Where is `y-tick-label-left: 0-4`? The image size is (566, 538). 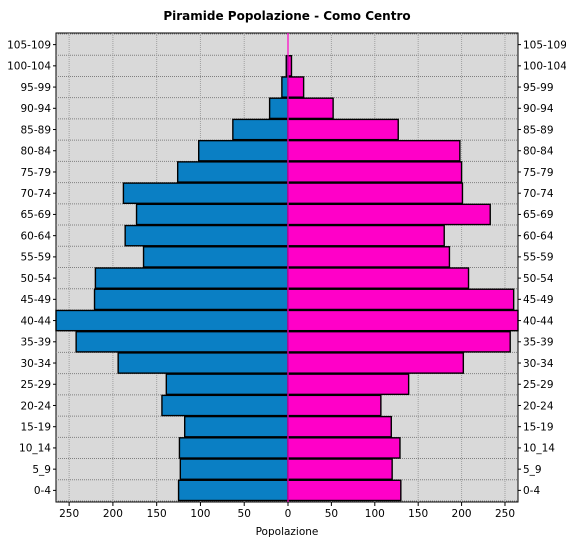
y-tick-label-left: 0-4 is located at coordinates (42, 491).